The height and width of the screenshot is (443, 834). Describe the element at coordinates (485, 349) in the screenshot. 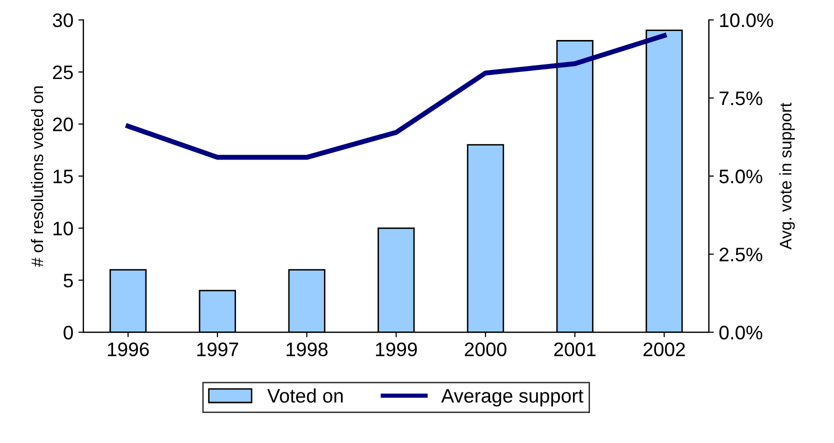

I see `x-tick-label: 2000` at that location.